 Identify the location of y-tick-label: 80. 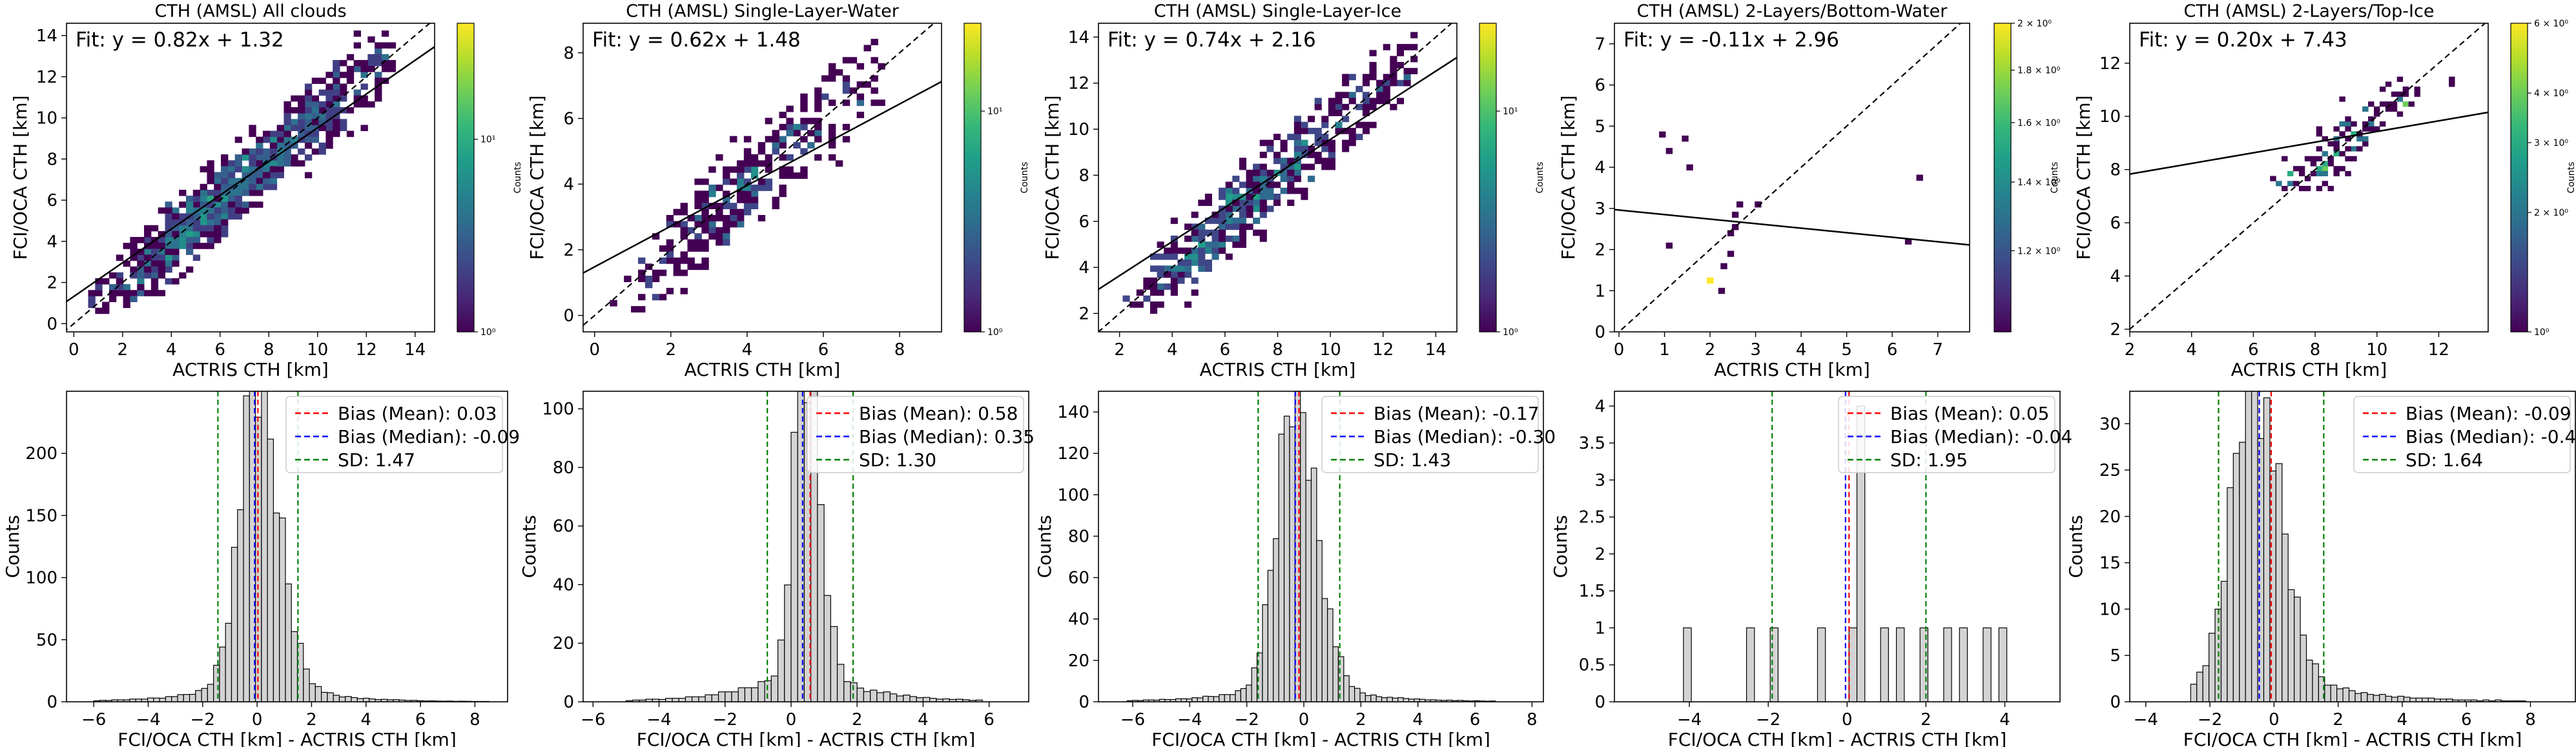
(563, 468).